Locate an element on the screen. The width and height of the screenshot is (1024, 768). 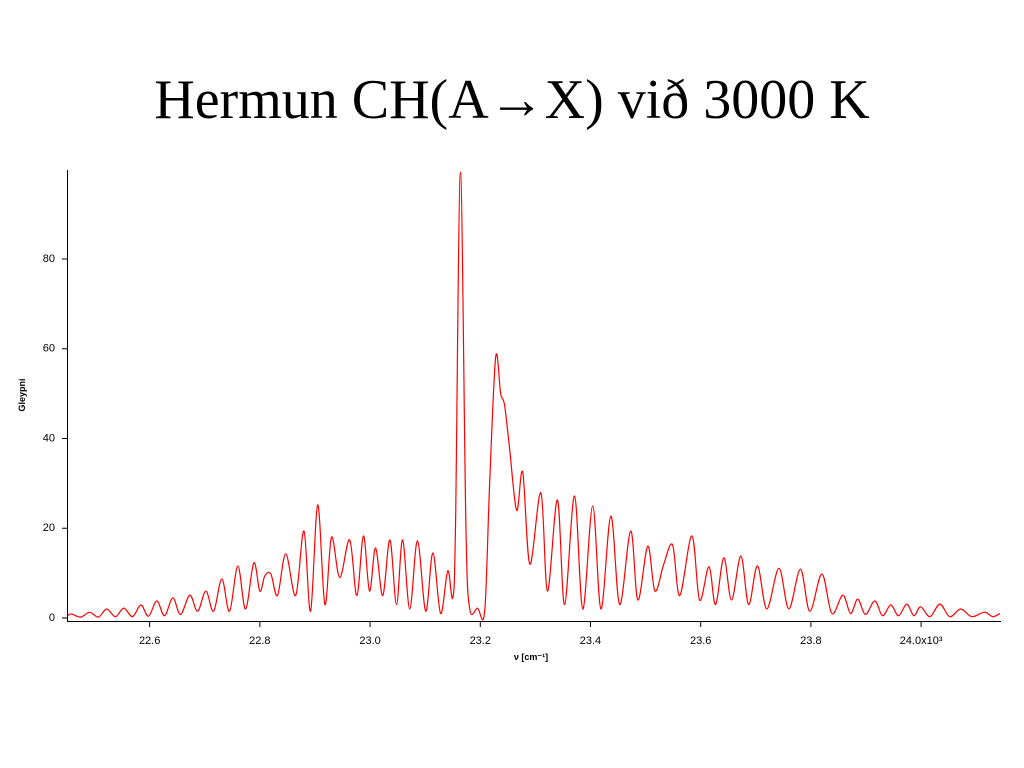
x-axis-label: ν [cm⁻¹] is located at coordinates (531, 657).